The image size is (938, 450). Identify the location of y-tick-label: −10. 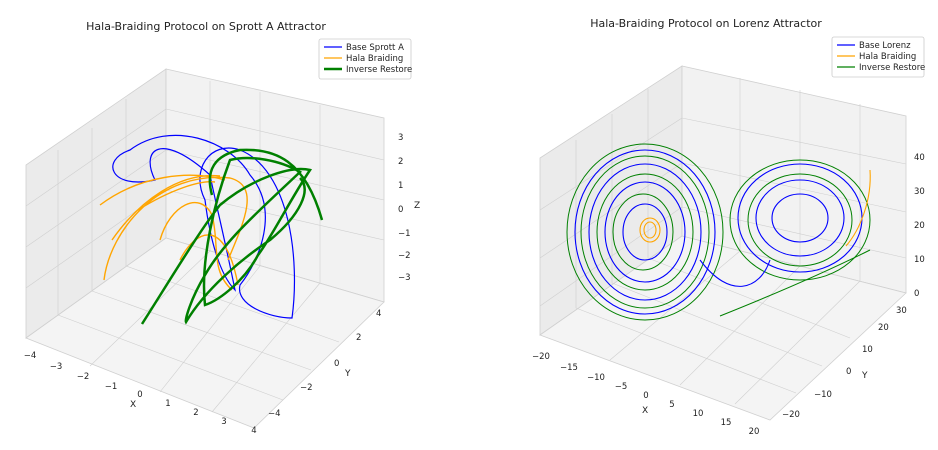
(823, 395).